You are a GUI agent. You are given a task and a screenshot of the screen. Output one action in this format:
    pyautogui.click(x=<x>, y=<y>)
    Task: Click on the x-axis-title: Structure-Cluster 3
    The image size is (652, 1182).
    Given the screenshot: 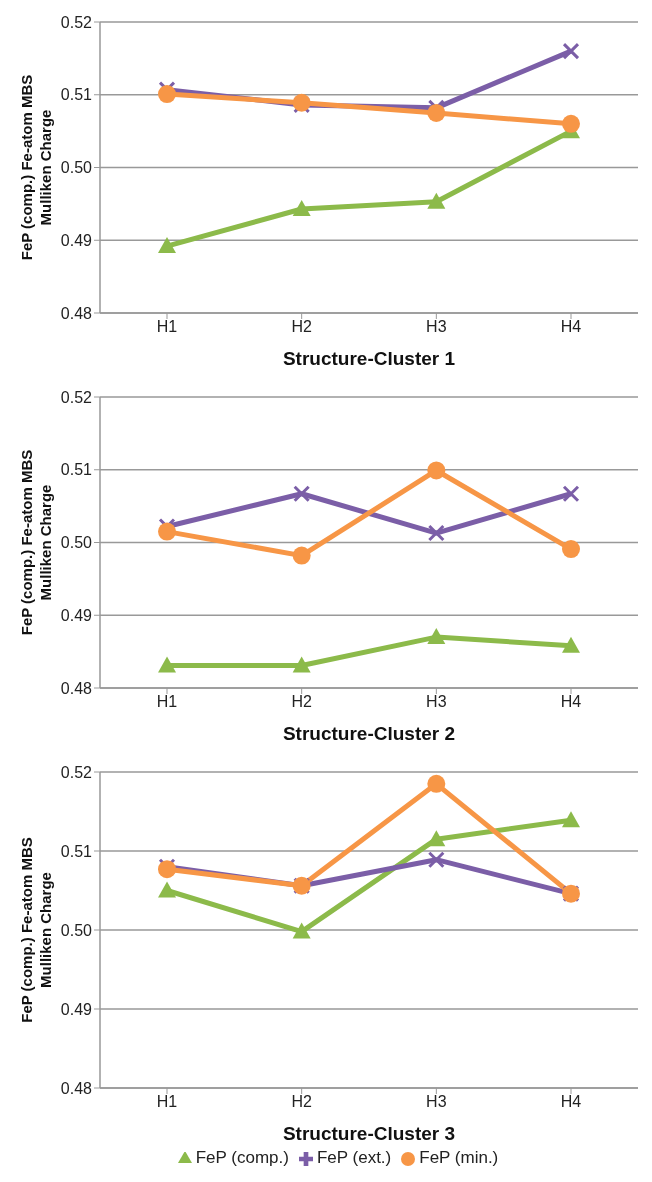 What is the action you would take?
    pyautogui.click(x=369, y=1133)
    